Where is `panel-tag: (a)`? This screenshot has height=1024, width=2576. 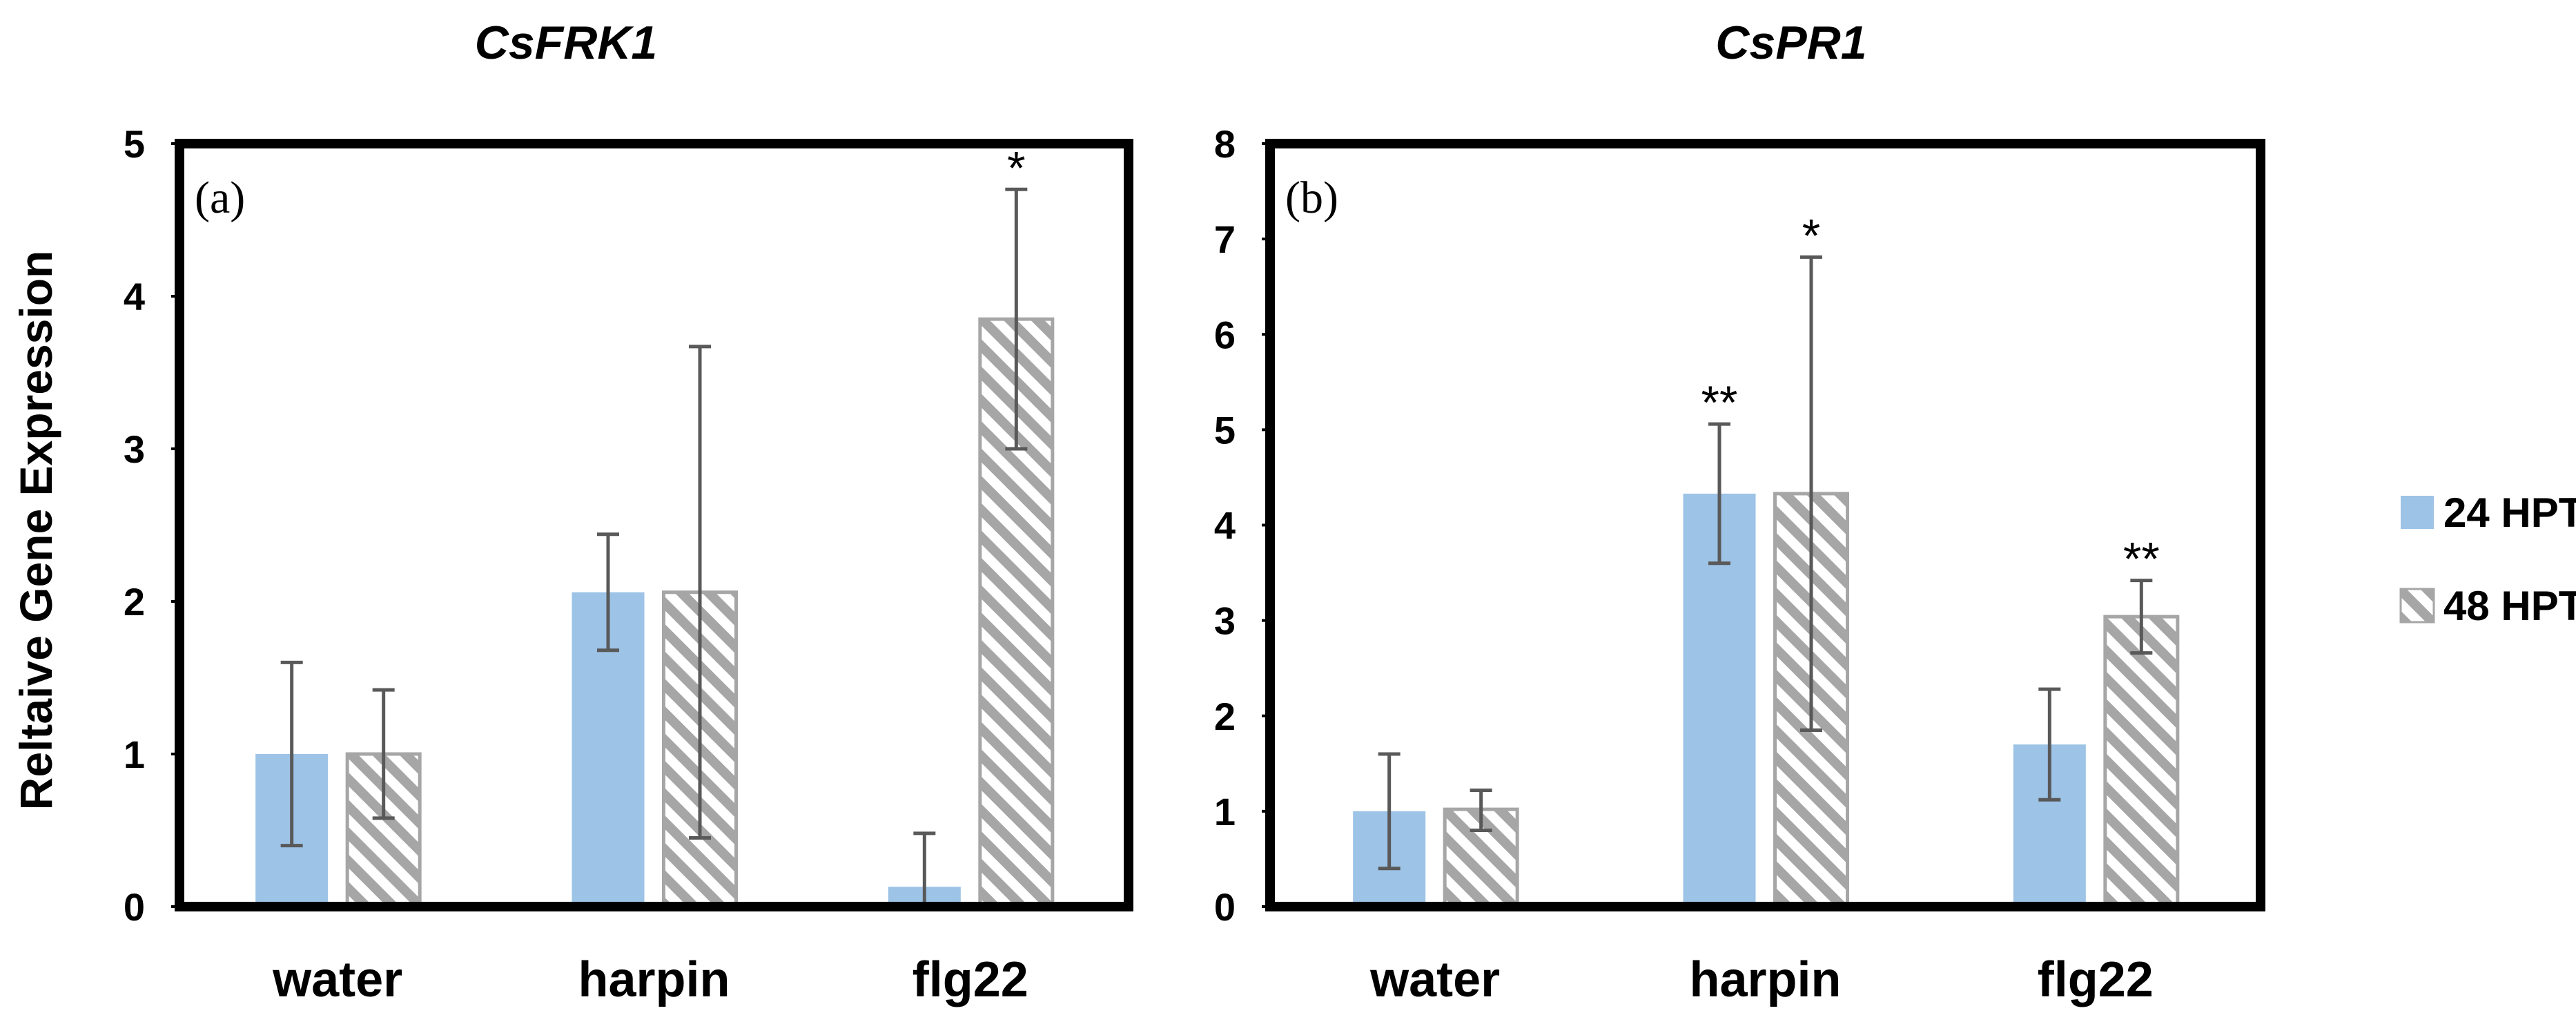
panel-tag: (a) is located at coordinates (220, 198).